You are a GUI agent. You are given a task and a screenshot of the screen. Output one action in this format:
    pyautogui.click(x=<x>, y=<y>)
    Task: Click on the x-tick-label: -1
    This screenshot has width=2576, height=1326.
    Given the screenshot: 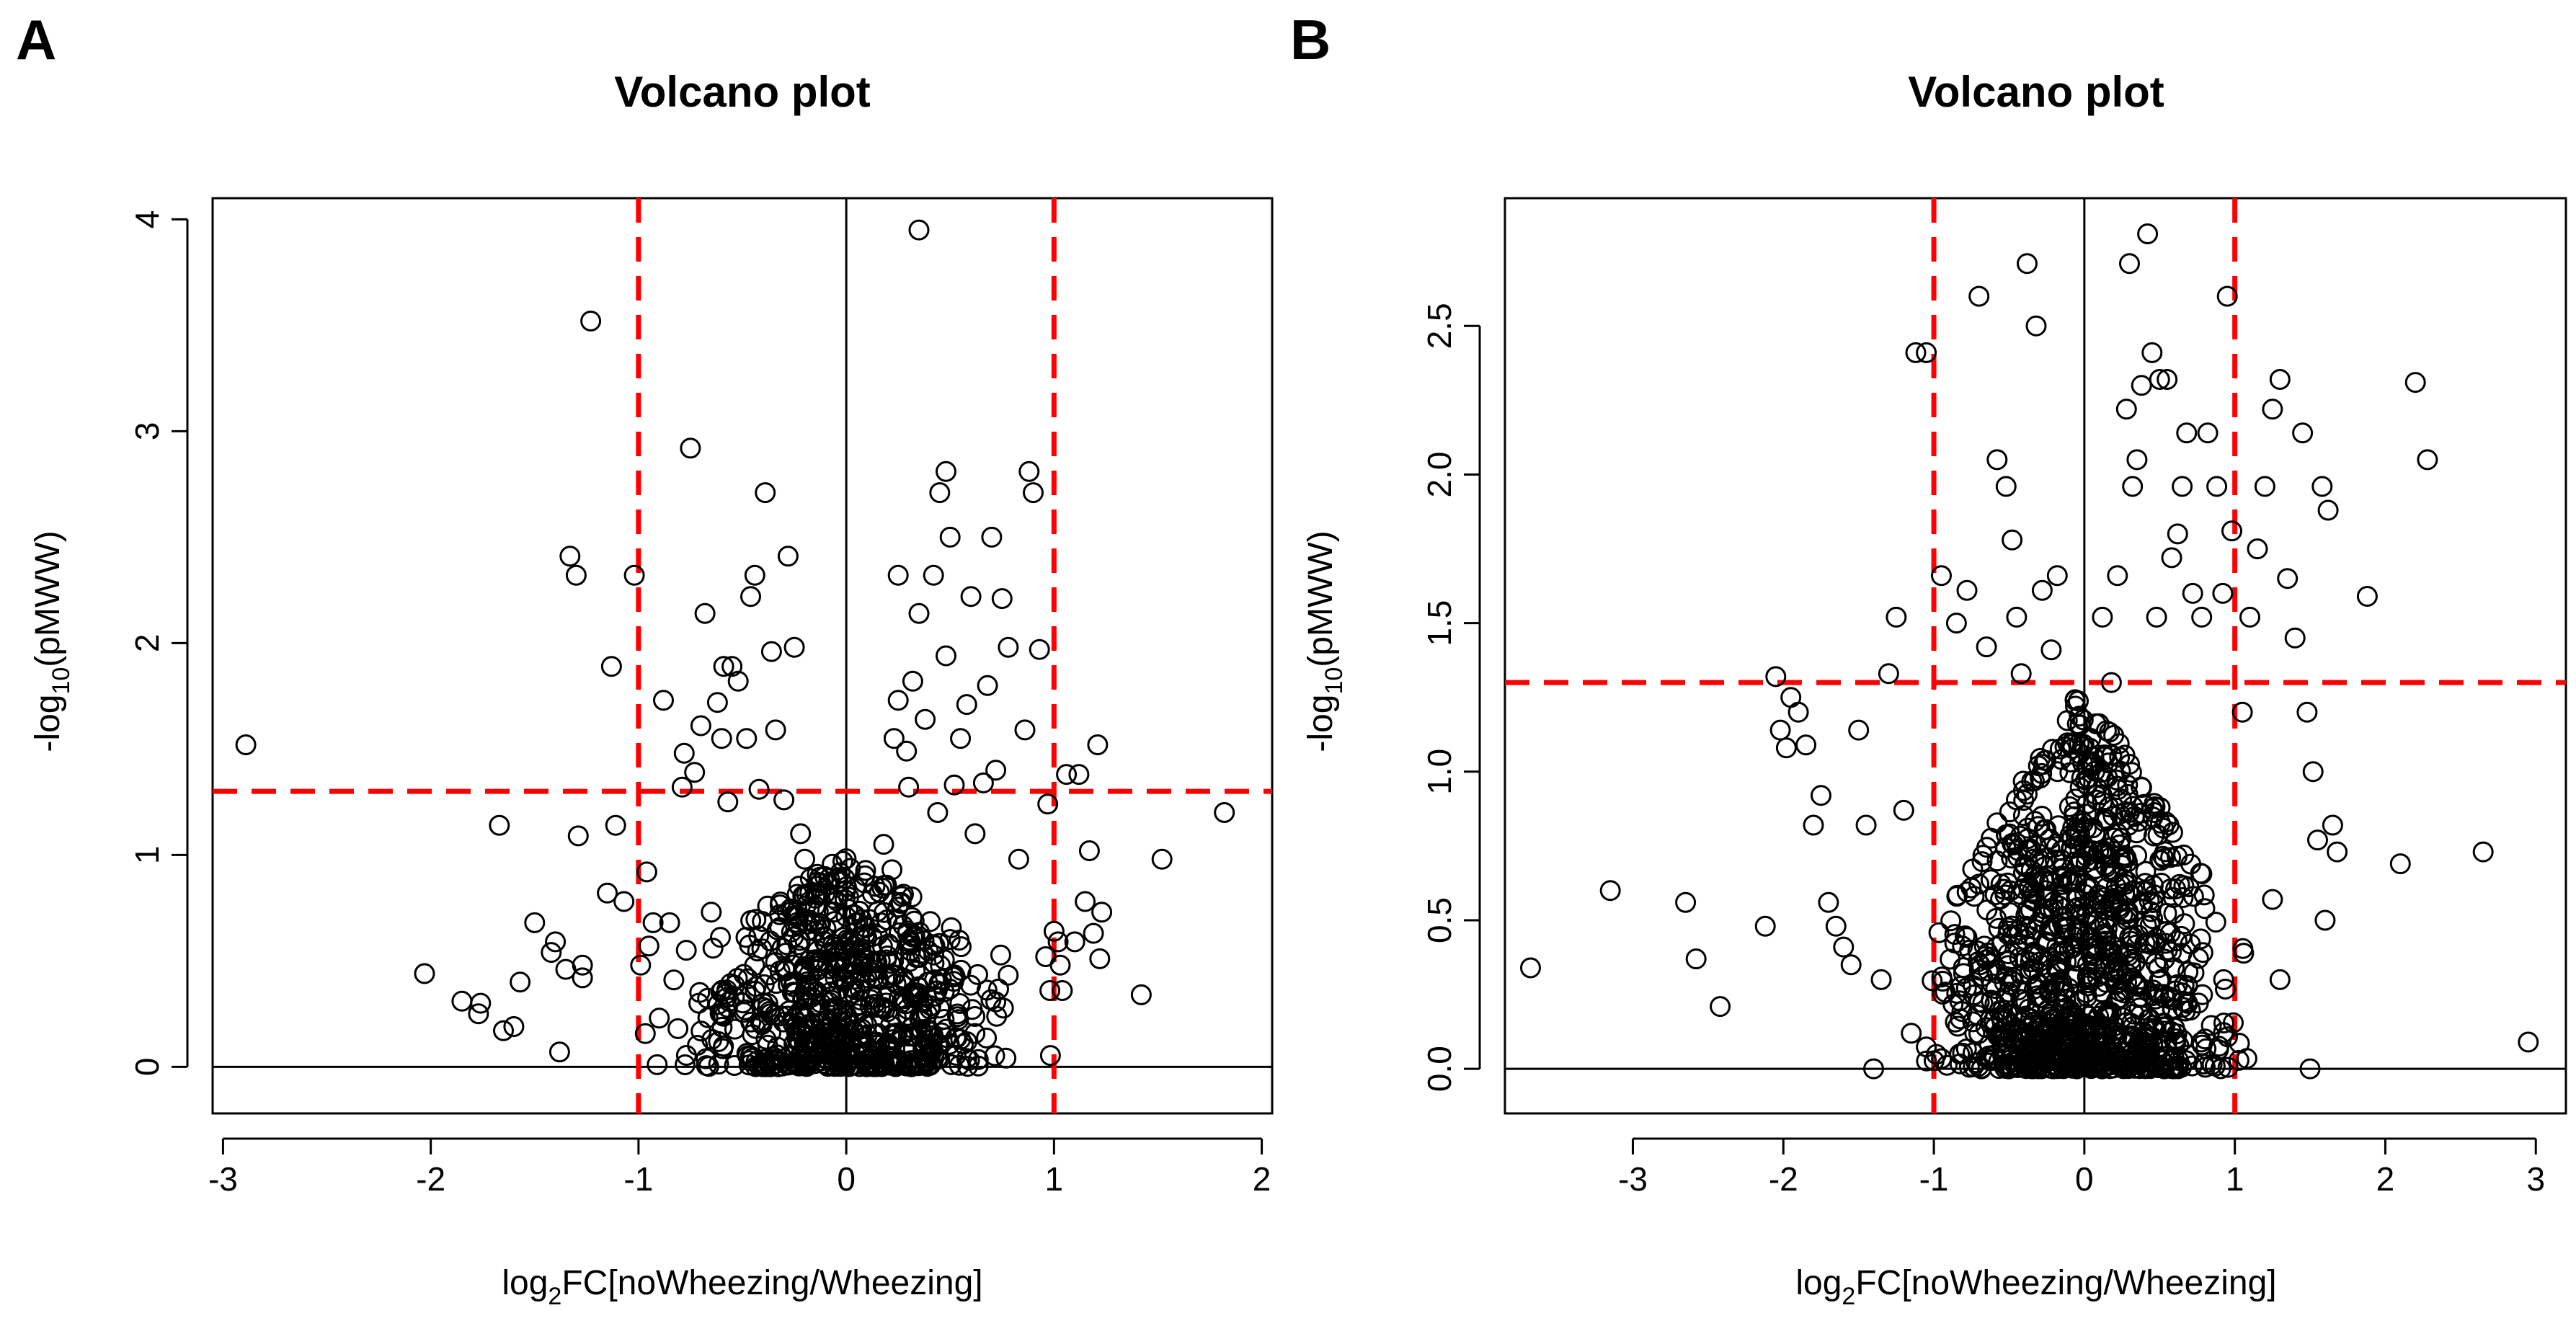 What is the action you would take?
    pyautogui.click(x=638, y=1179)
    